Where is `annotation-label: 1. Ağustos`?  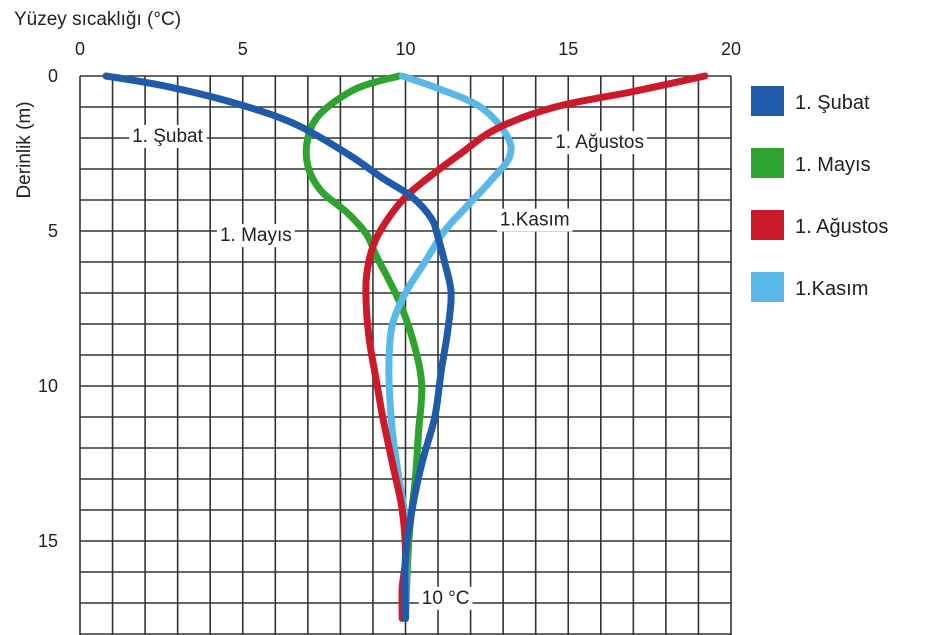 annotation-label: 1. Ağustos is located at coordinates (599, 143).